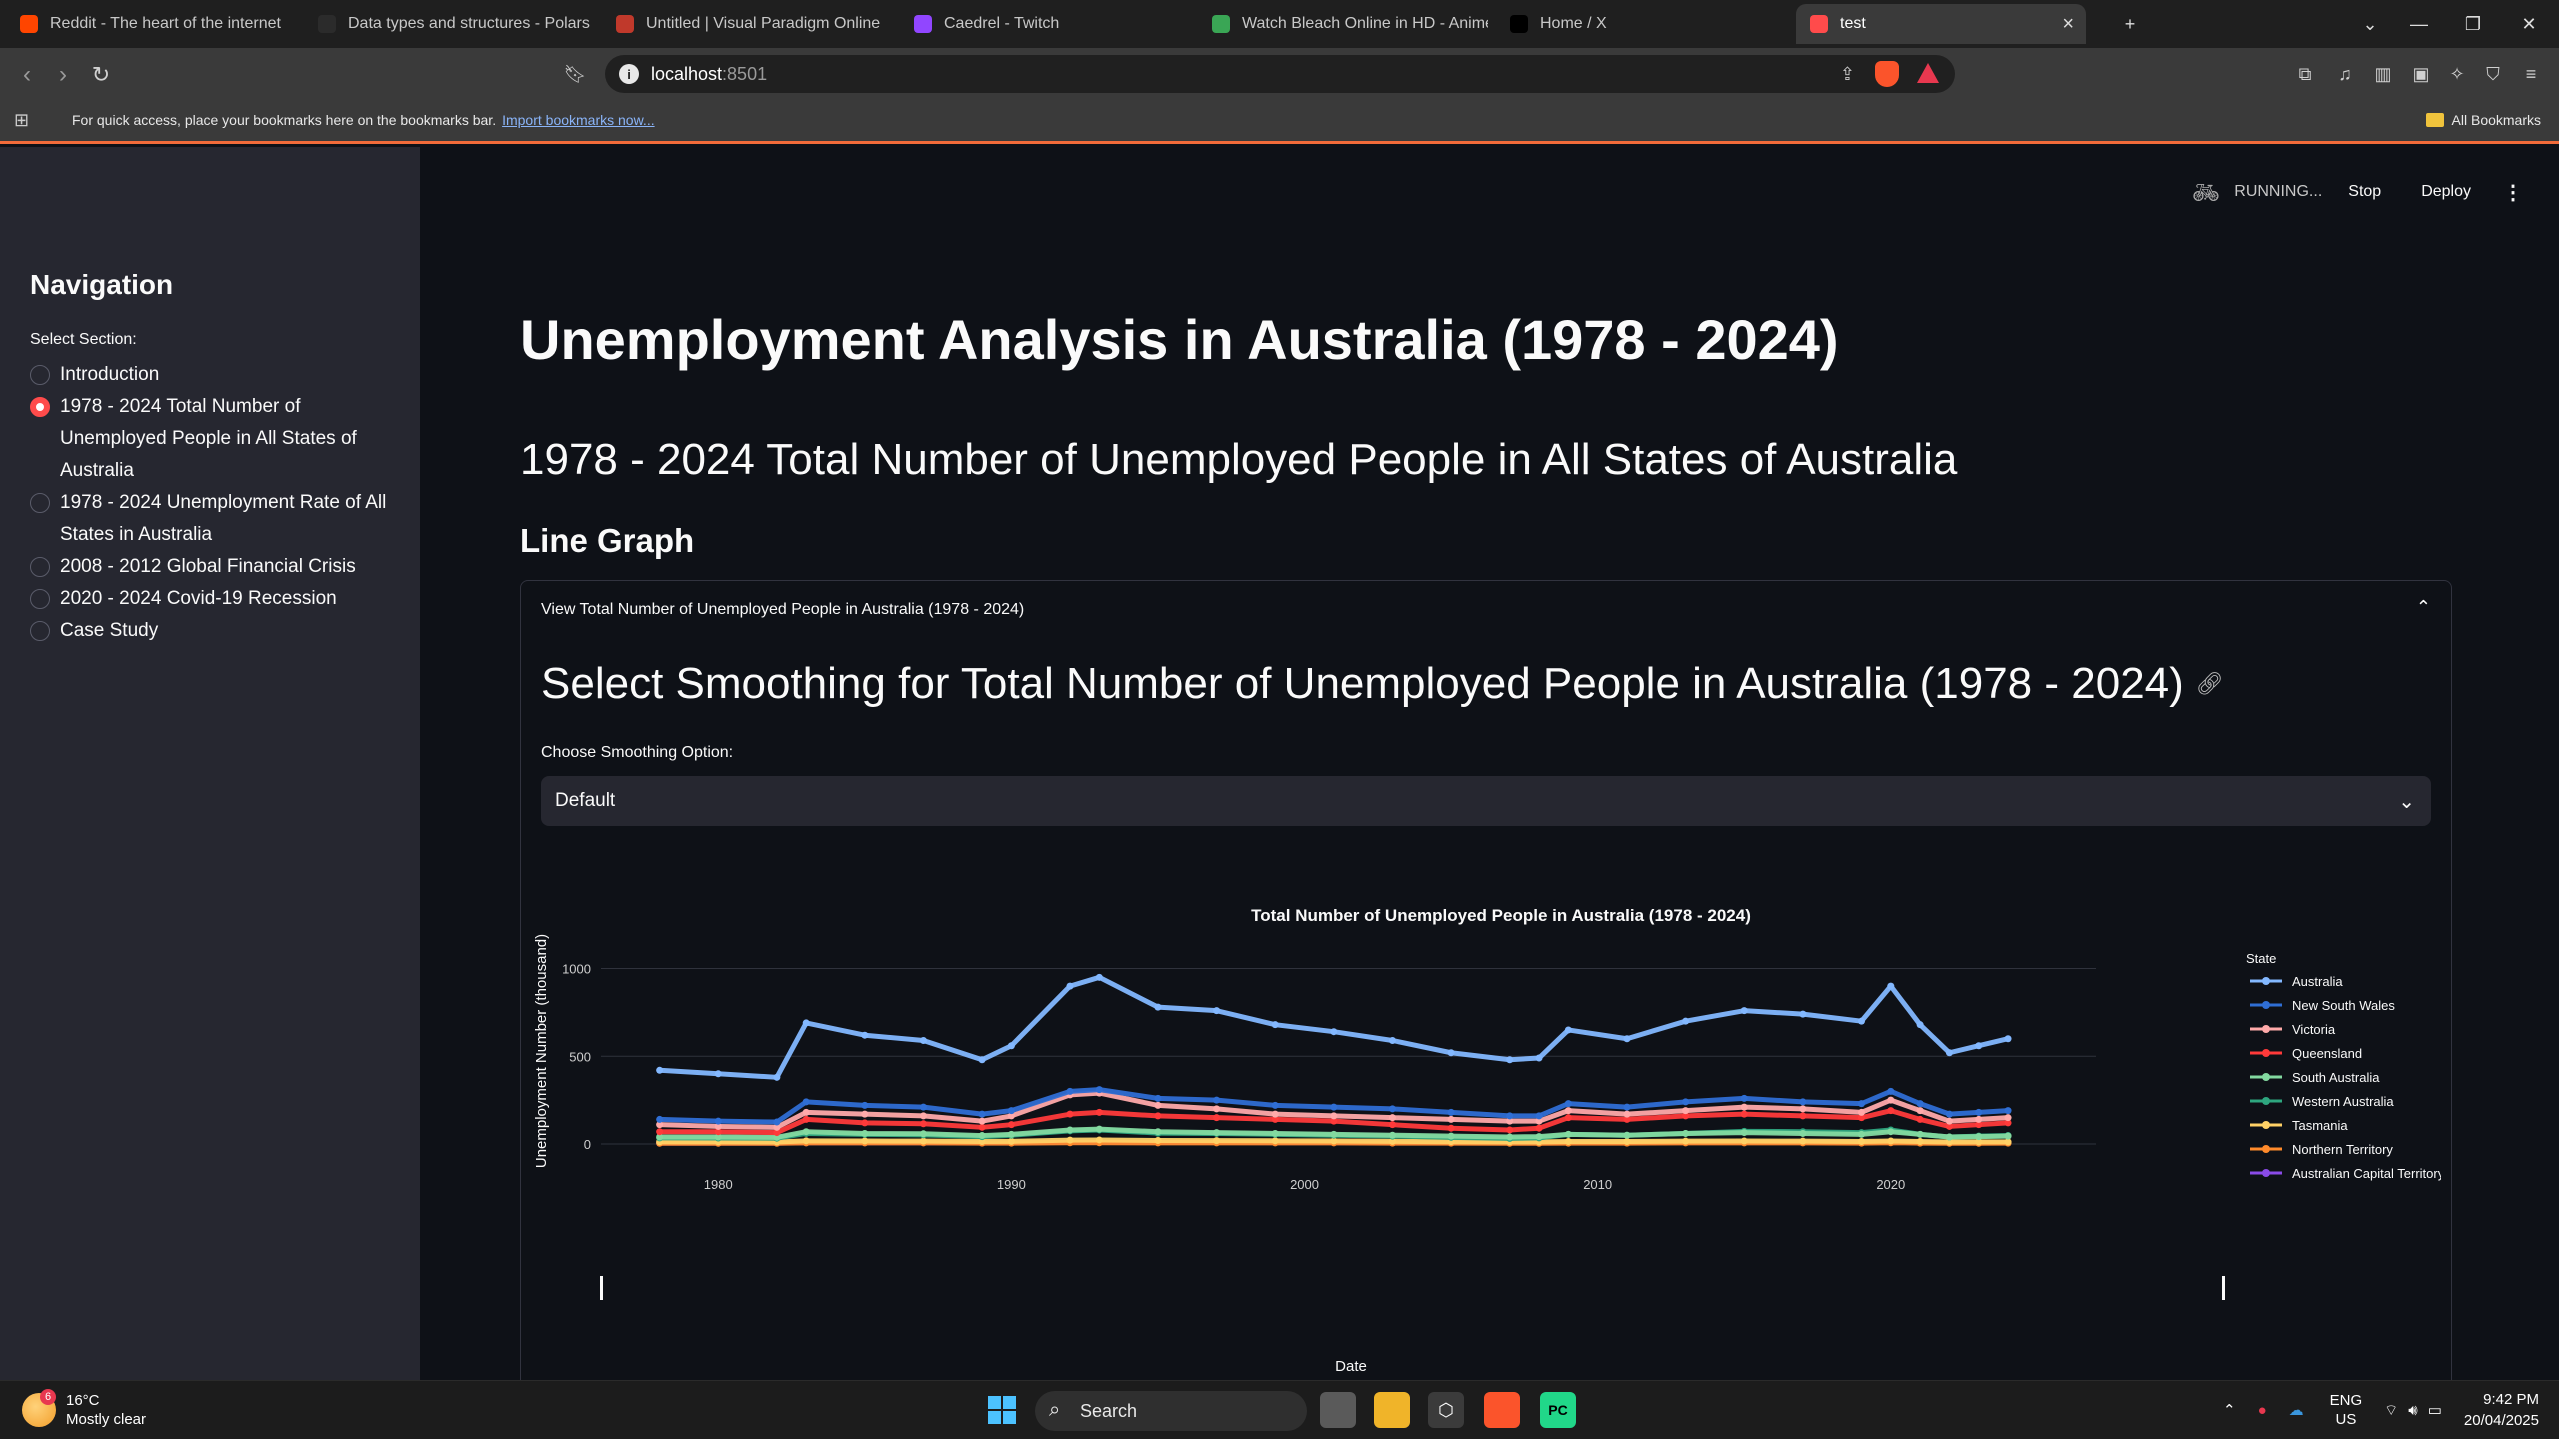  I want to click on search-icon: ⌕, so click(1055, 1410).